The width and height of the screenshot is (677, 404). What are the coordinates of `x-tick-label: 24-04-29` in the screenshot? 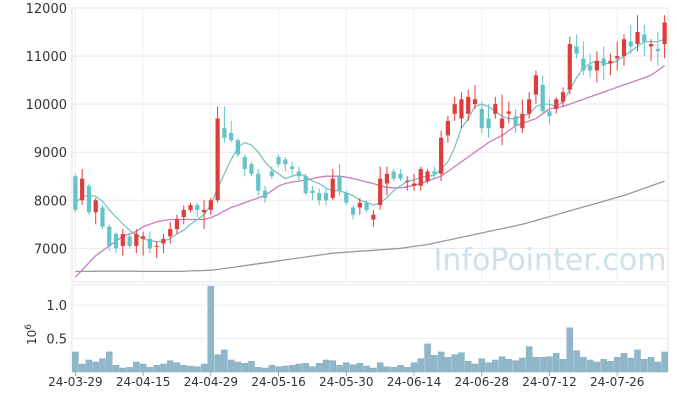 It's located at (211, 382).